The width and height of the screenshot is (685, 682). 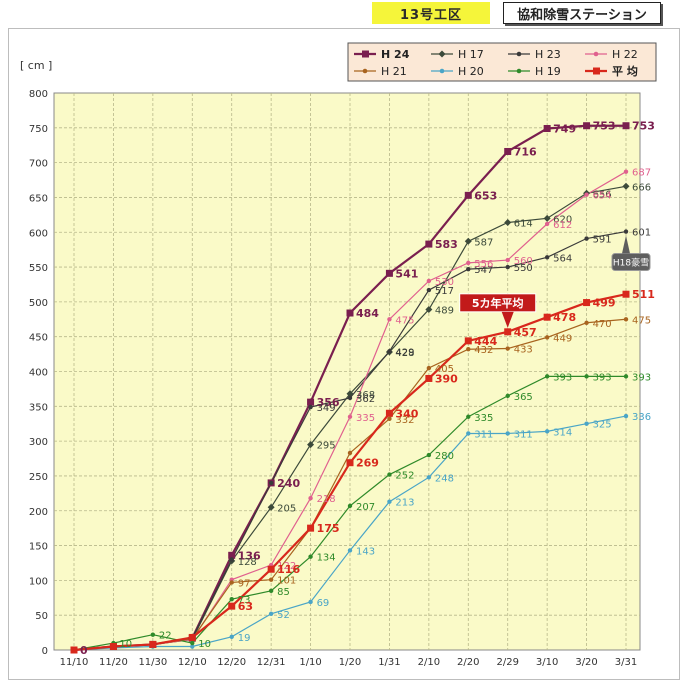 I want to click on y-tick-label: 750, so click(x=38, y=129).